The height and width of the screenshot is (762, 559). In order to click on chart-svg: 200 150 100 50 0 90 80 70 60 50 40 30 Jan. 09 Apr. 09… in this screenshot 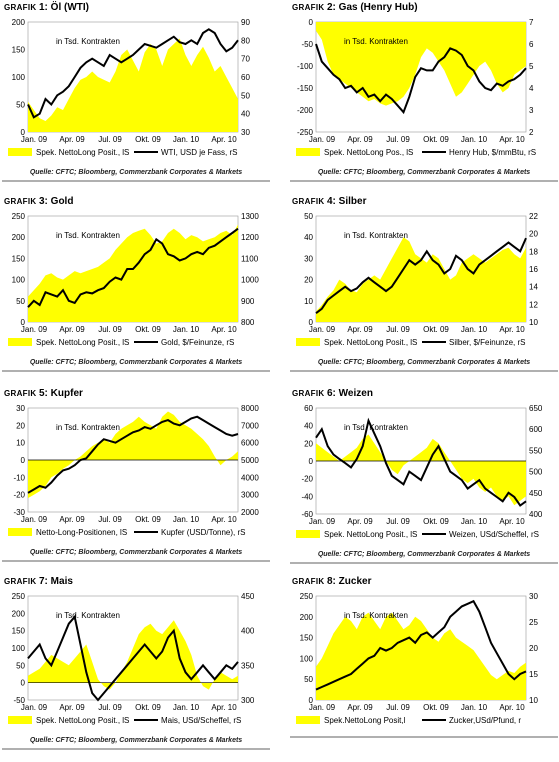, I will do `click(129, 87)`.